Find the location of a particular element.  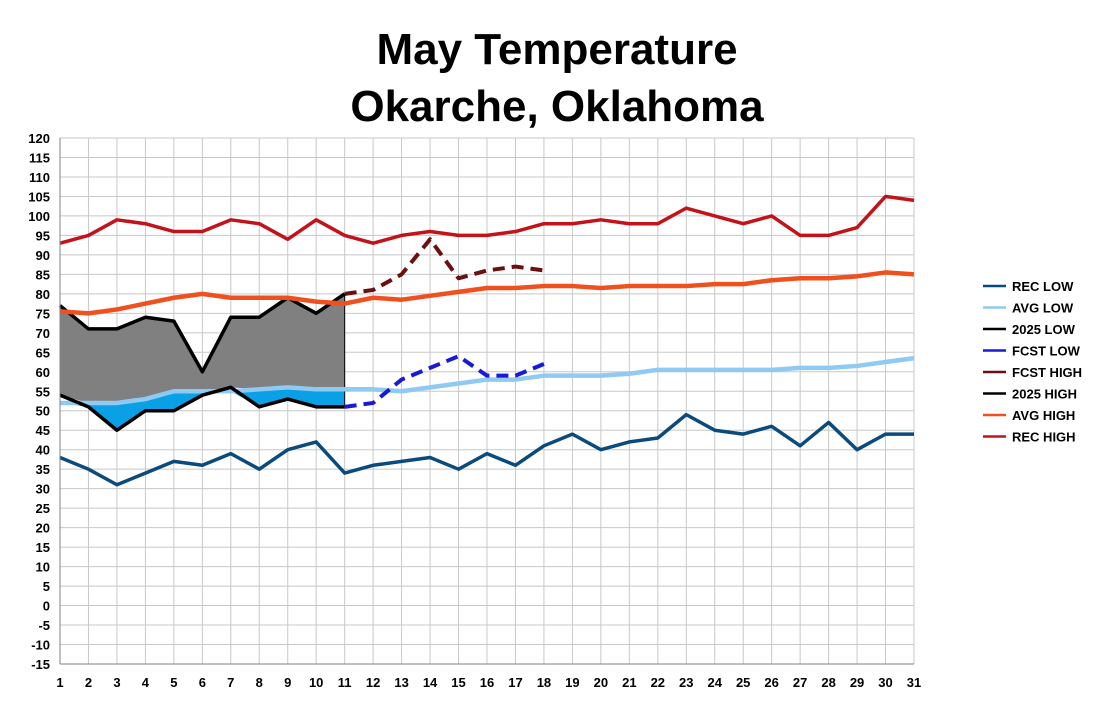

x-tick-label: 26 is located at coordinates (771, 682).